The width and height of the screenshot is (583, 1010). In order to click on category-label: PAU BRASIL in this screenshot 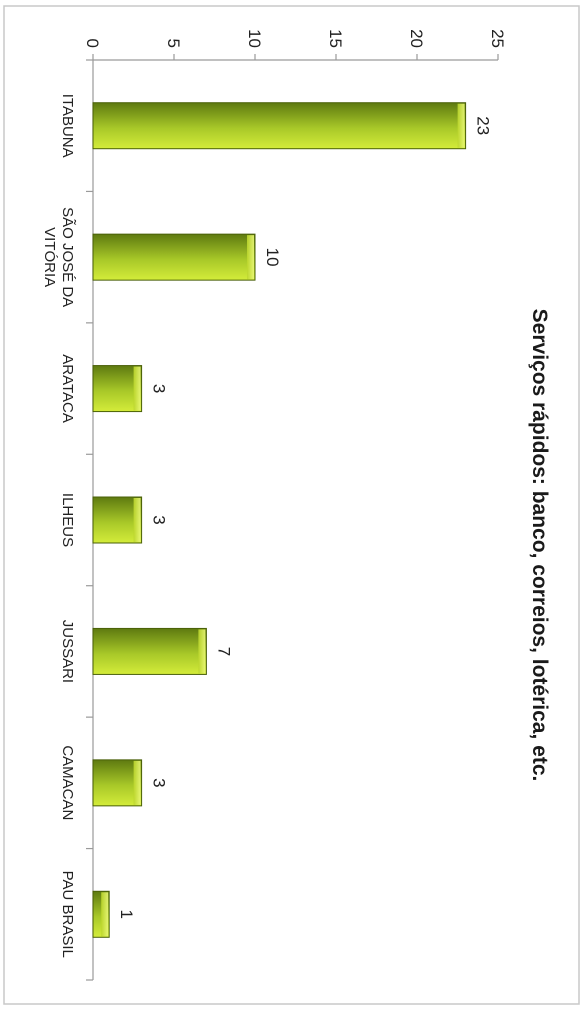, I will do `click(67, 914)`.